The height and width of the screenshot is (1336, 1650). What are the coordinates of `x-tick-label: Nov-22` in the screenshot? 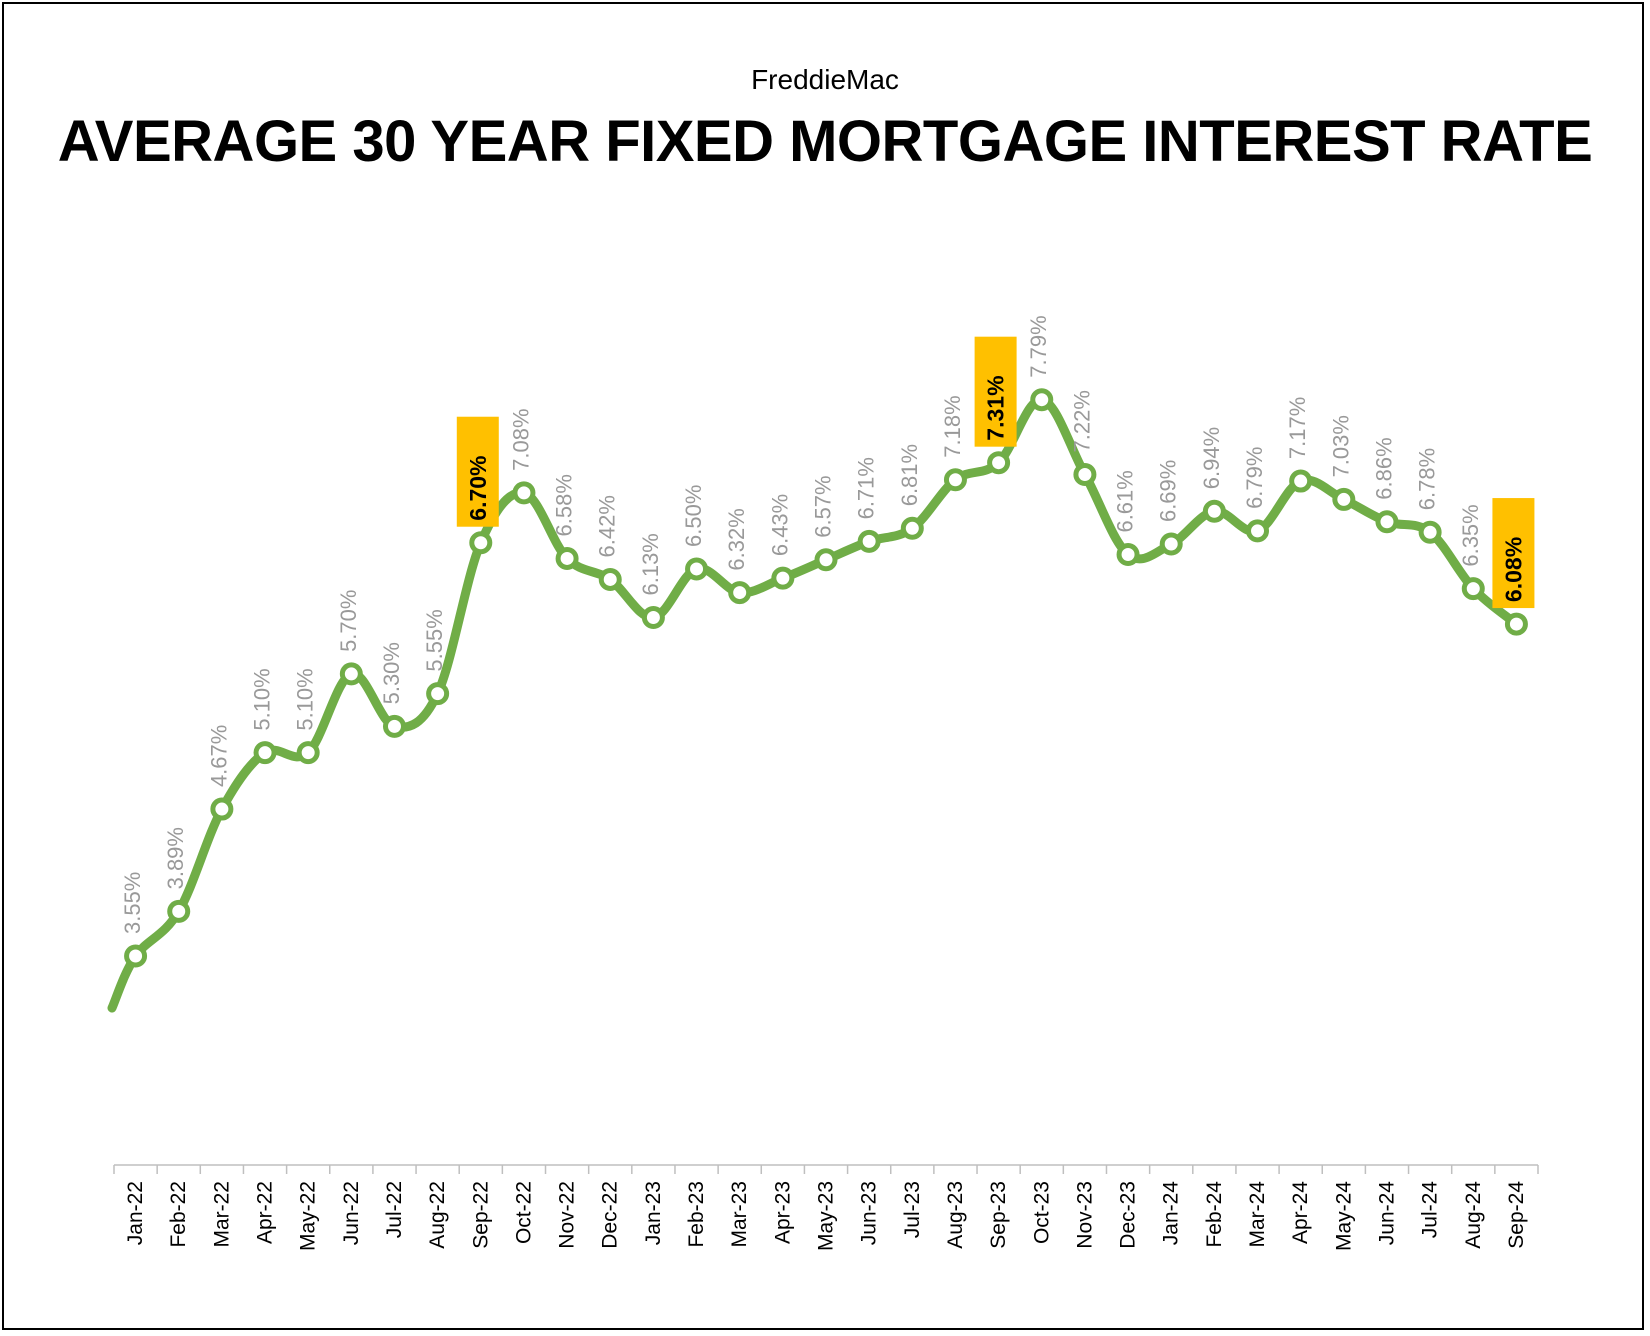 It's located at (567, 1215).